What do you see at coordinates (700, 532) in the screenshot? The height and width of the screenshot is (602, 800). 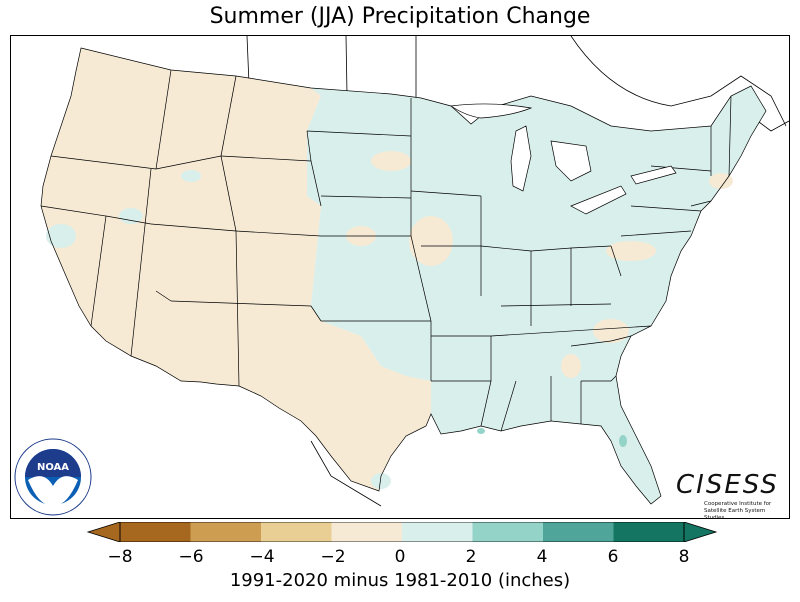 I see `colorbar-extend-high` at bounding box center [700, 532].